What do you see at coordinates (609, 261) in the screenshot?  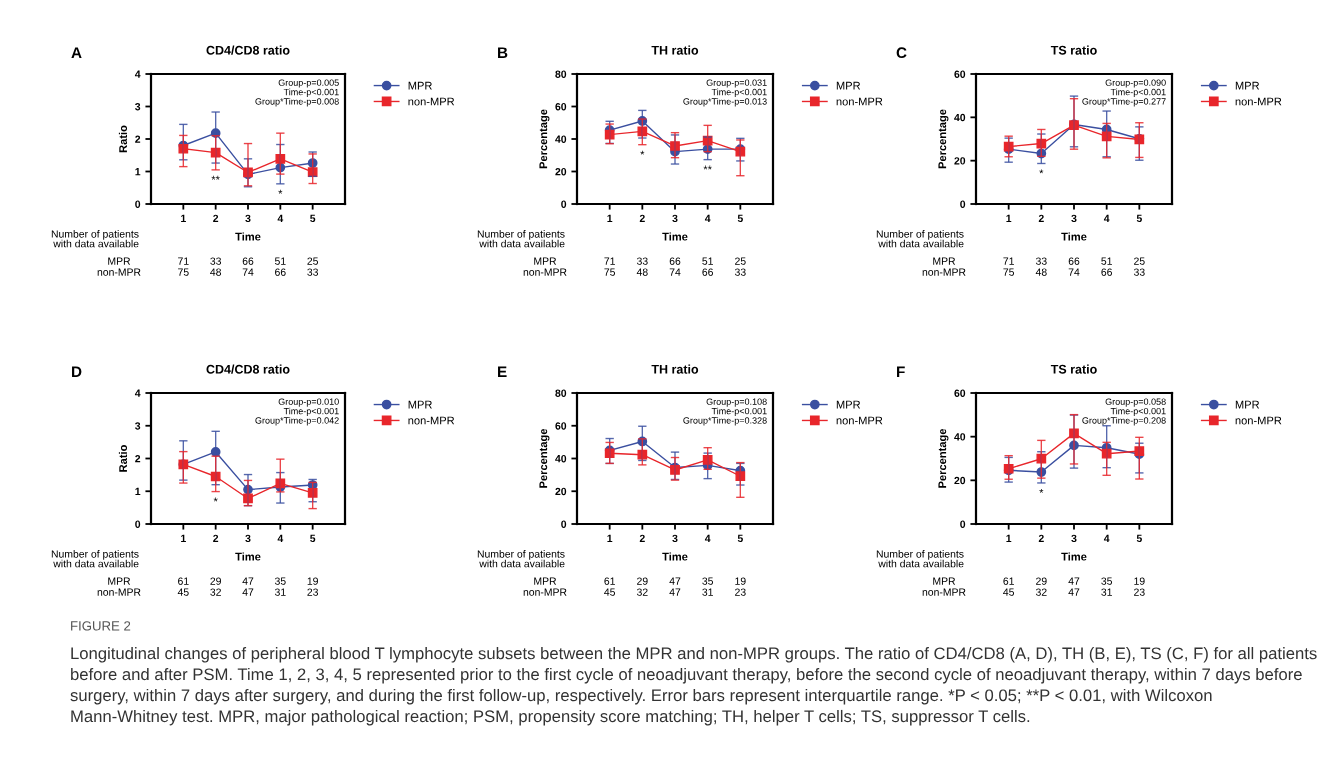 I see `text: 71` at bounding box center [609, 261].